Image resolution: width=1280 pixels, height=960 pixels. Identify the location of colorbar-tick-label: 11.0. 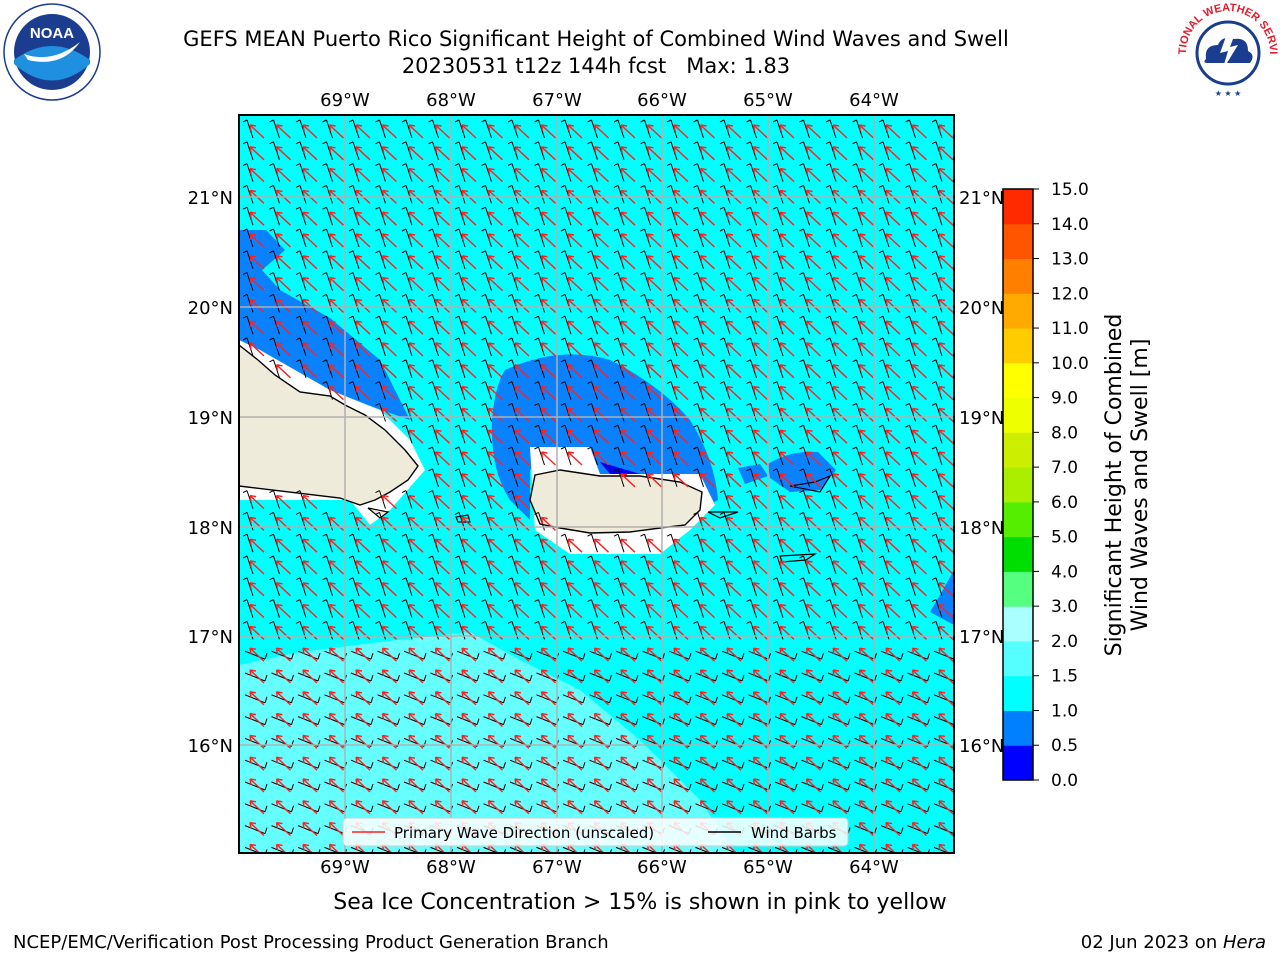
(1070, 329).